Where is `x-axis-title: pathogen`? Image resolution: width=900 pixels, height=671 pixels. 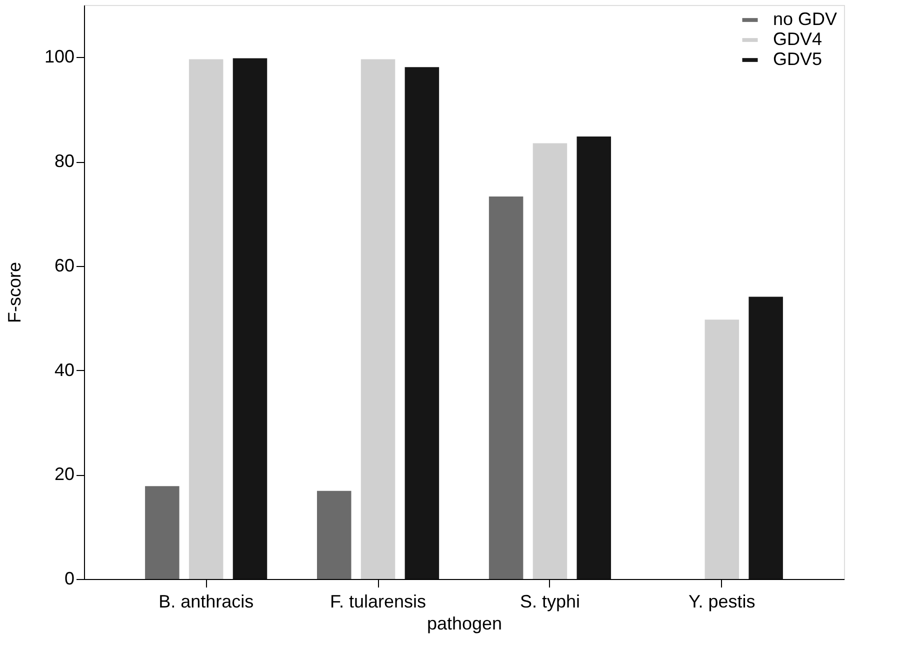
x-axis-title: pathogen is located at coordinates (464, 624).